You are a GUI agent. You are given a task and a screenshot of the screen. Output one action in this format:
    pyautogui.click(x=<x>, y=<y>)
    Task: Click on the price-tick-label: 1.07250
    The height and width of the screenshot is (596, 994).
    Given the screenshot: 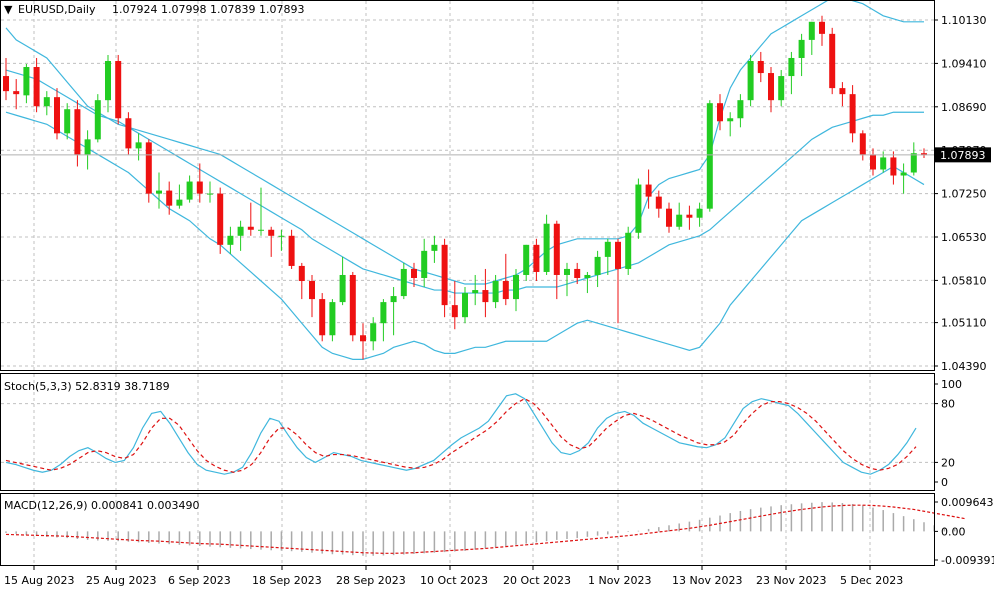 What is the action you would take?
    pyautogui.click(x=964, y=194)
    